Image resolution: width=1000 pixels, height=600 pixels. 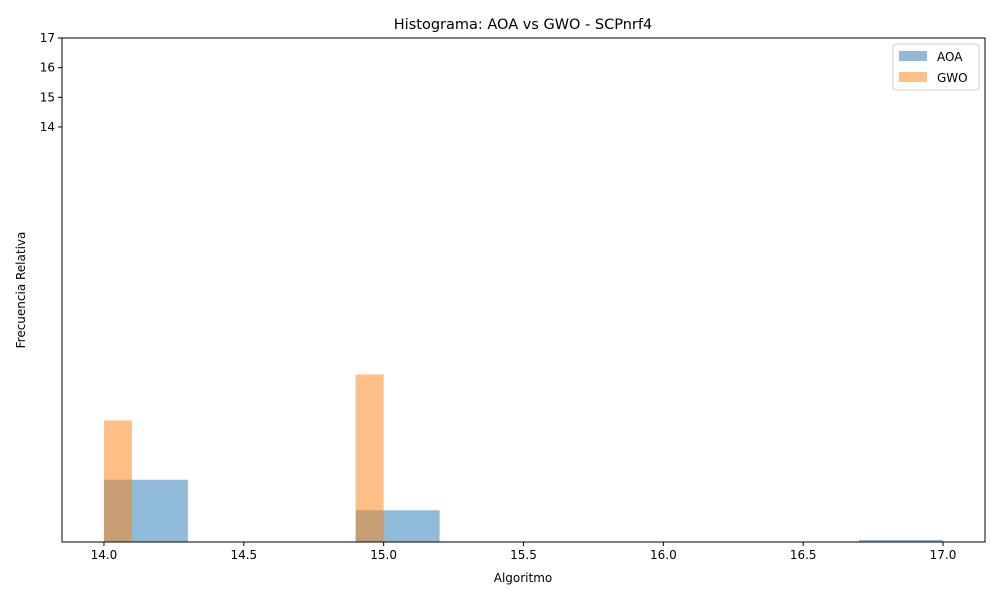 I want to click on x-tick-label: 15.5, so click(x=523, y=555).